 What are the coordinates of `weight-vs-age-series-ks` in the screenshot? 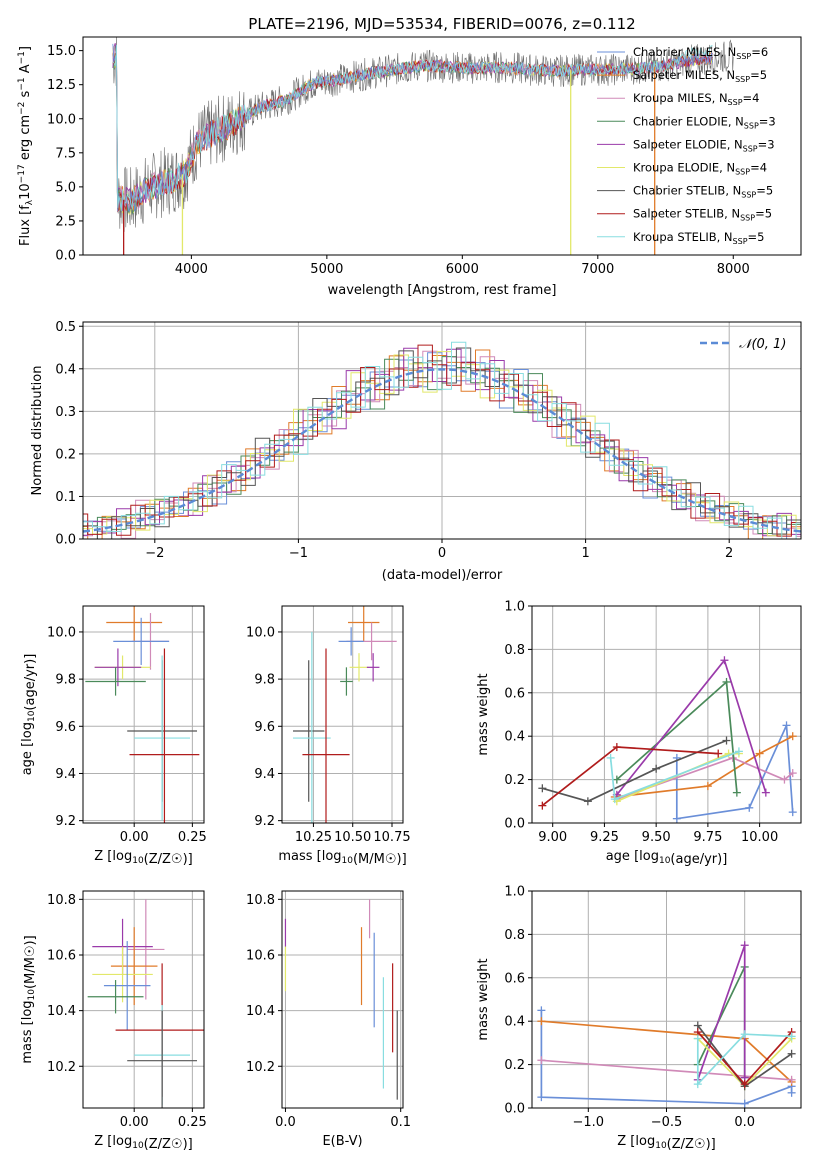 It's located at (674, 775).